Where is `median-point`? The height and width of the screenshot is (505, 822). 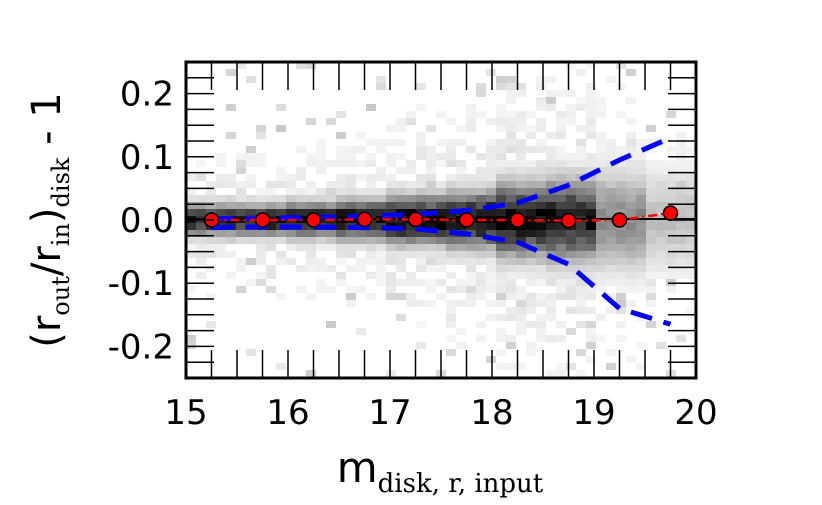 median-point is located at coordinates (262, 220).